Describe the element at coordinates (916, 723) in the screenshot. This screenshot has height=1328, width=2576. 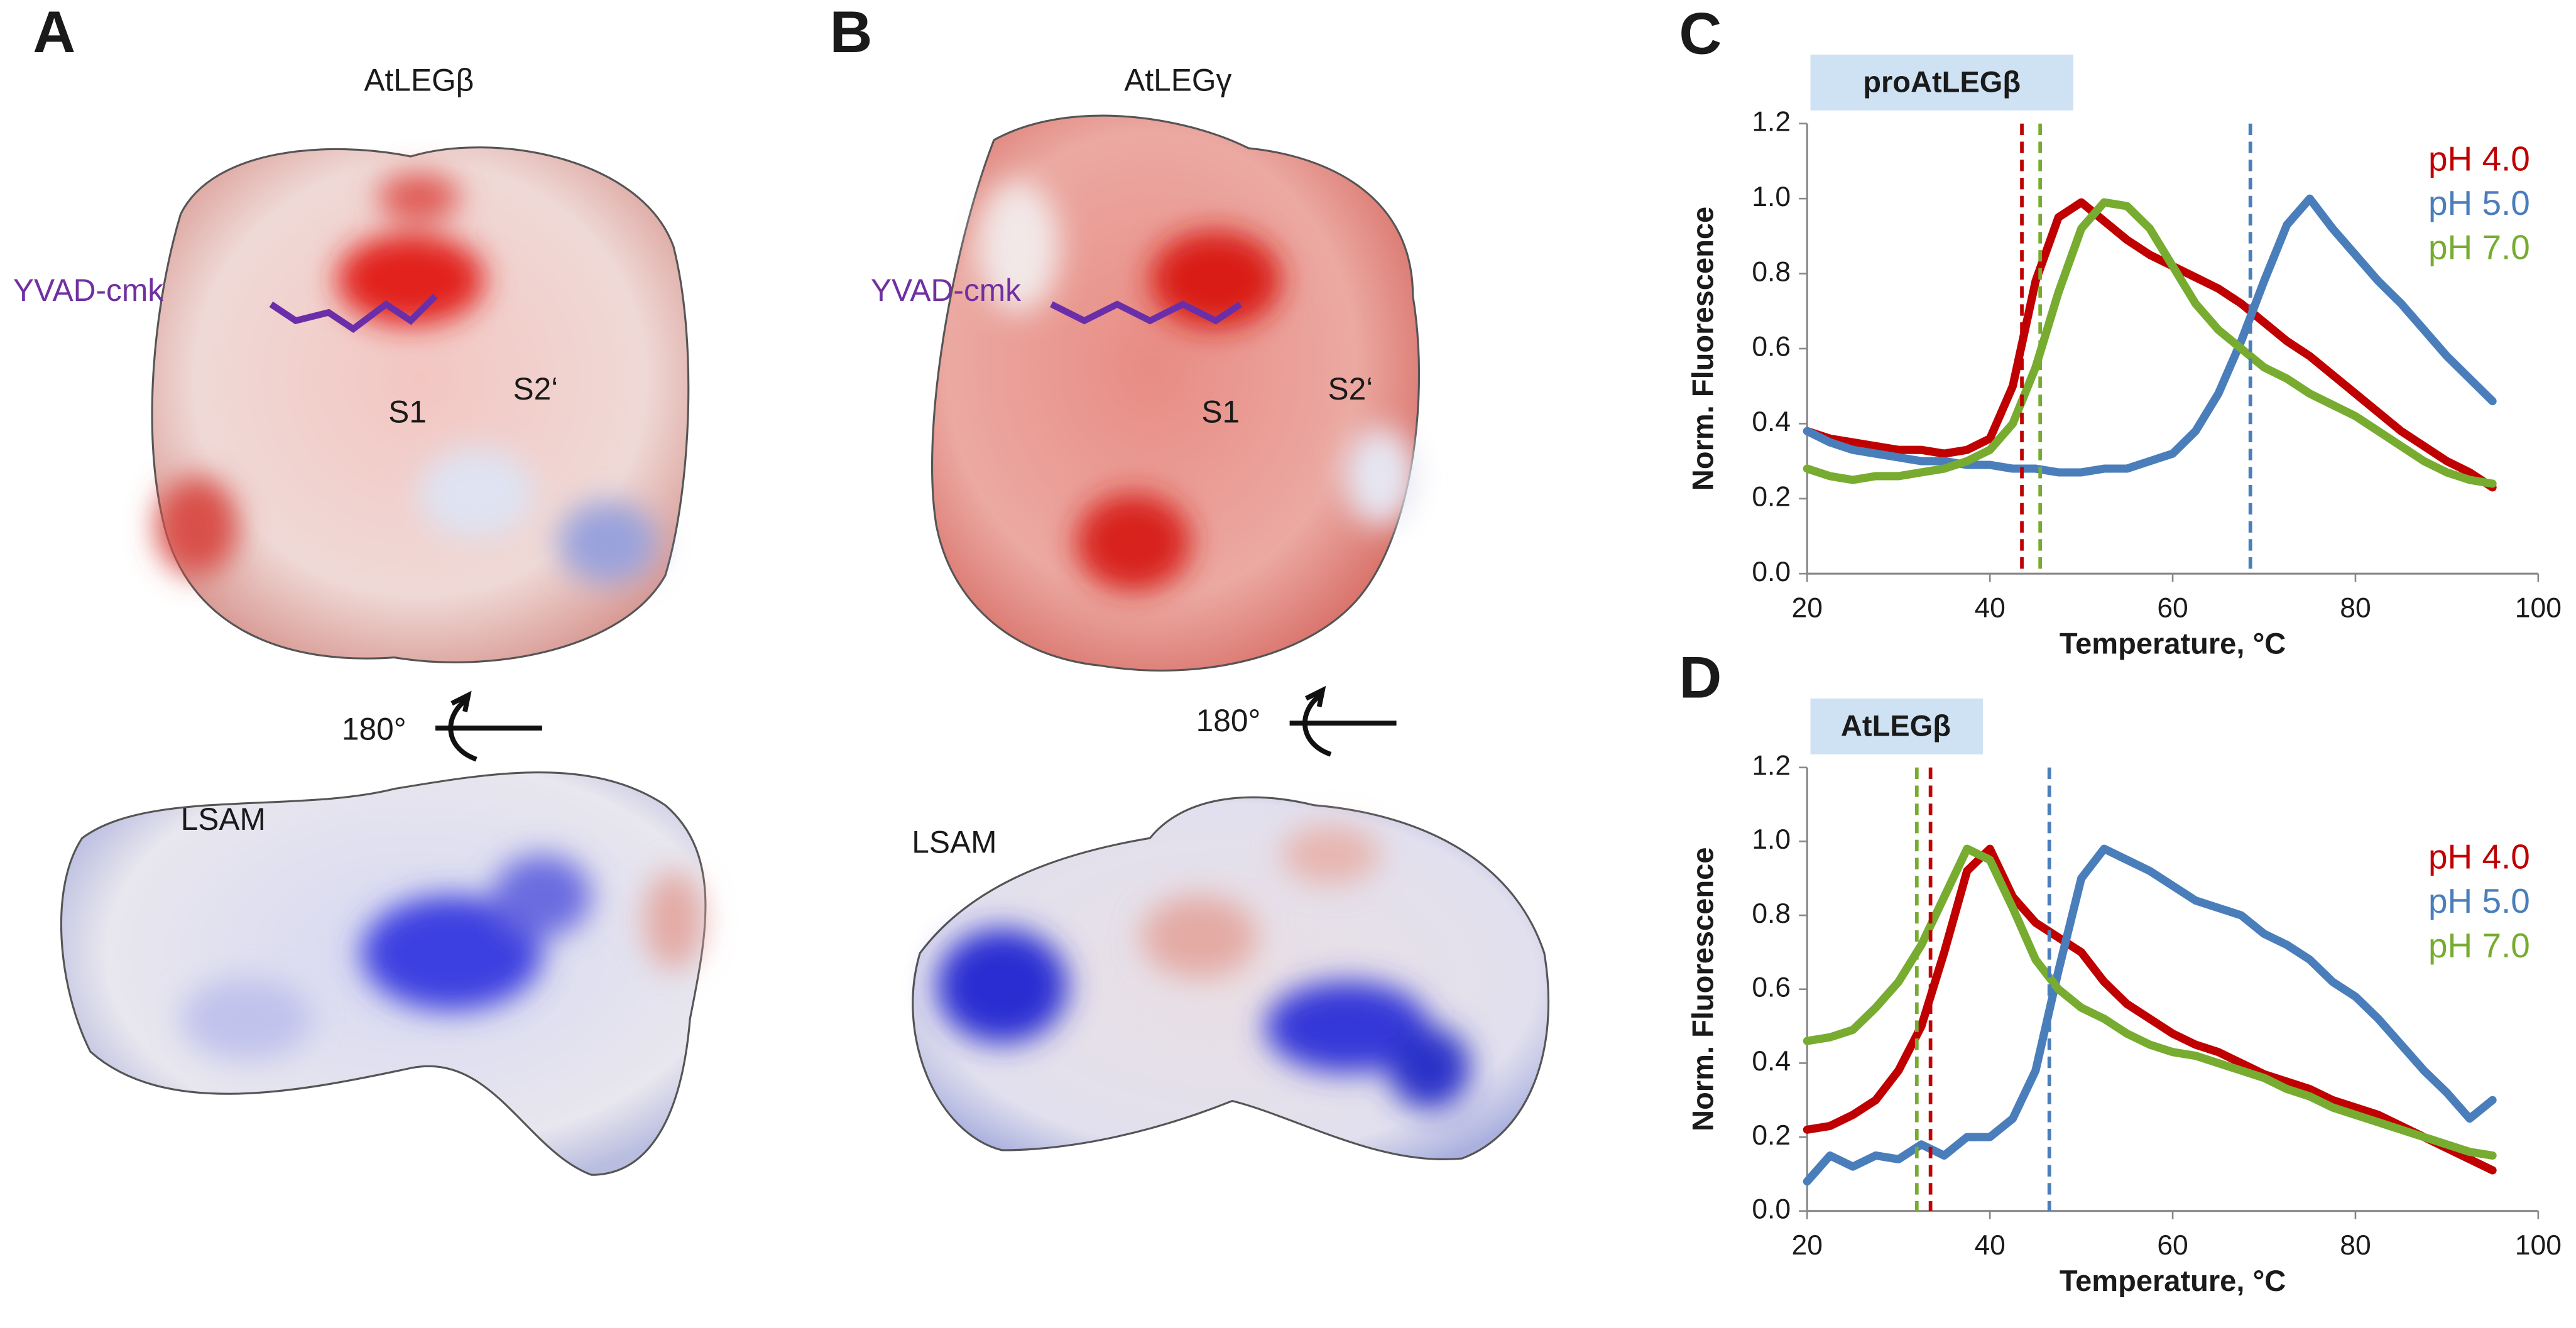
I see `rotation-icons` at that location.